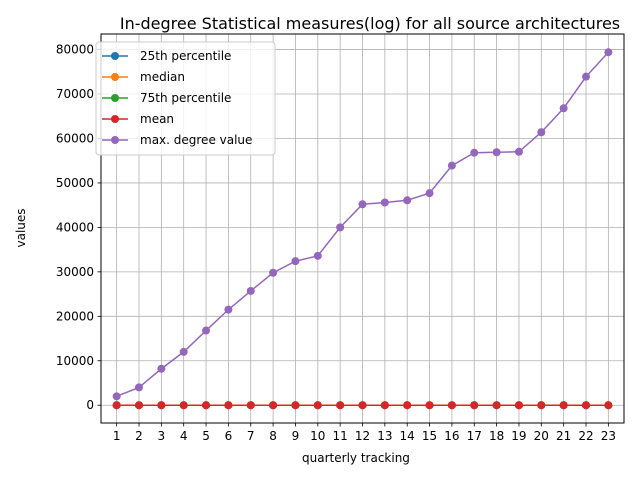 Image resolution: width=640 pixels, height=480 pixels. I want to click on x-axis-label: quarterly tracking, so click(356, 458).